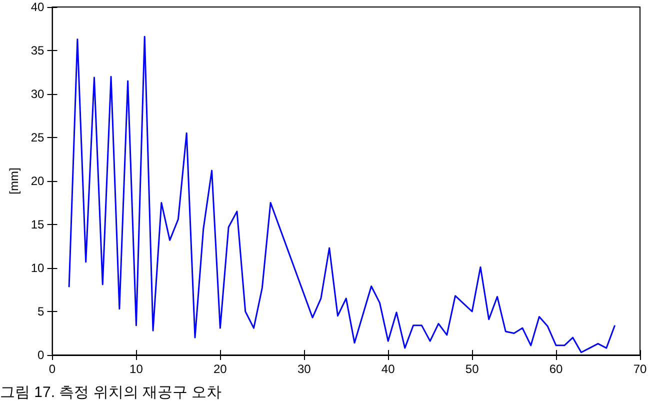 The height and width of the screenshot is (415, 665). Describe the element at coordinates (37, 51) in the screenshot. I see `y-tick-label: 35` at that location.